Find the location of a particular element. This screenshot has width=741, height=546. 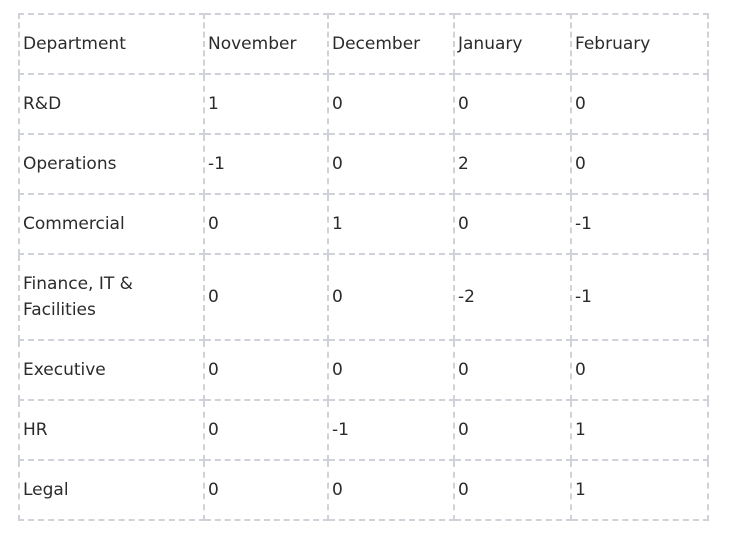

table-row: Executive 0 0 0 0 is located at coordinates (363, 370).